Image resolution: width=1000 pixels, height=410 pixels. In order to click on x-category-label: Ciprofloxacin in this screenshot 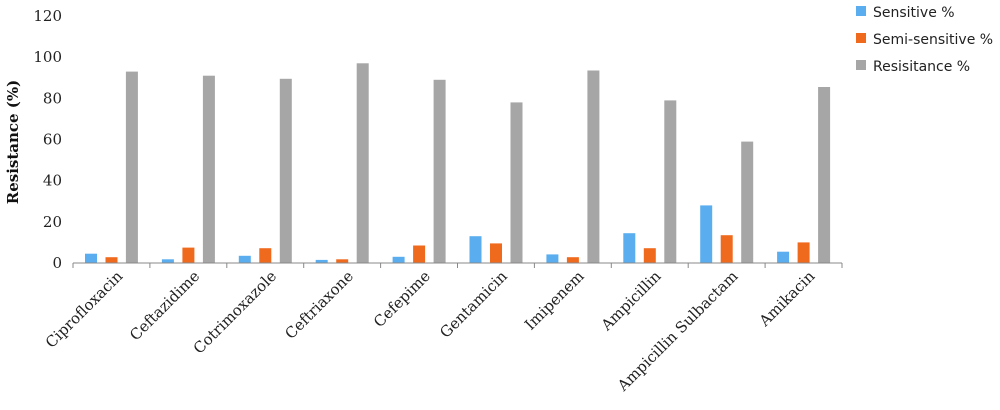, I will do `click(84, 309)`.